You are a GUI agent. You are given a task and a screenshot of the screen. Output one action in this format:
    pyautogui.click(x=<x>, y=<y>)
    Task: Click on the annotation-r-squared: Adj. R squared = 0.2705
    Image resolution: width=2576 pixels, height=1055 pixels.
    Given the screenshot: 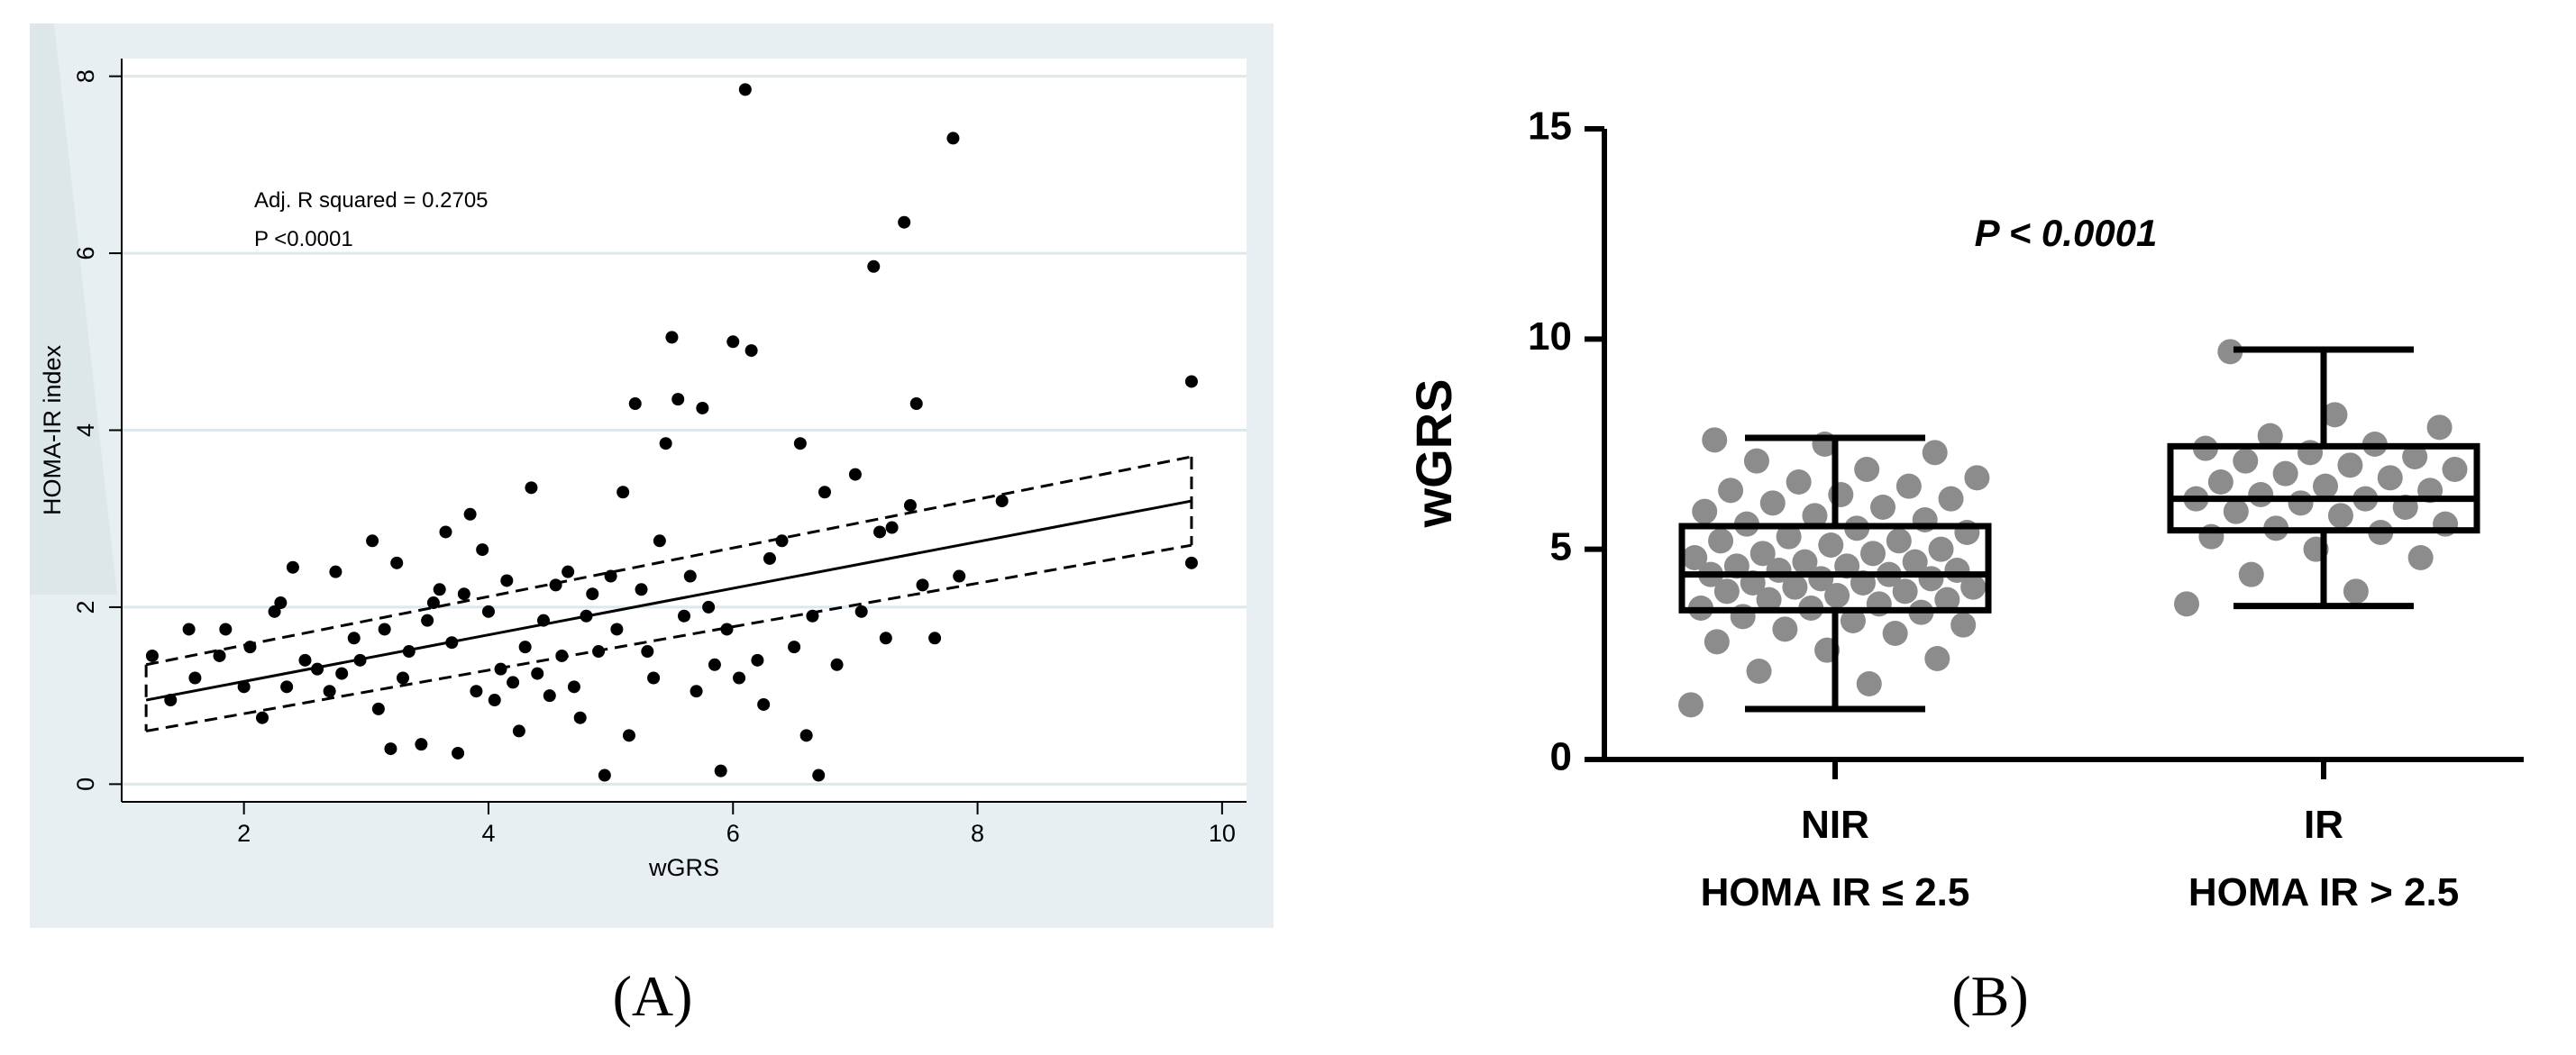 What is the action you would take?
    pyautogui.click(x=371, y=200)
    